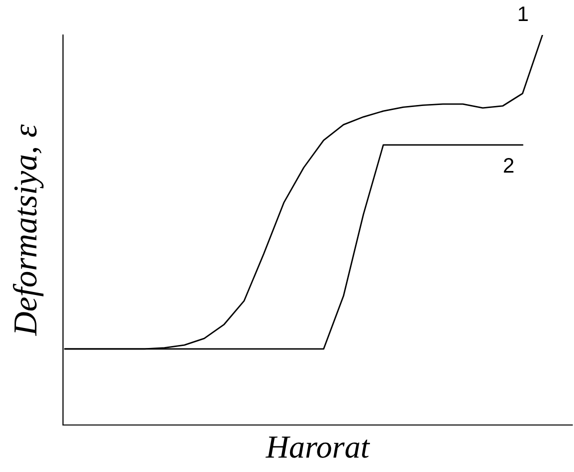 The image size is (574, 472). Describe the element at coordinates (318, 447) in the screenshot. I see `x-axis-title: Harorat` at that location.